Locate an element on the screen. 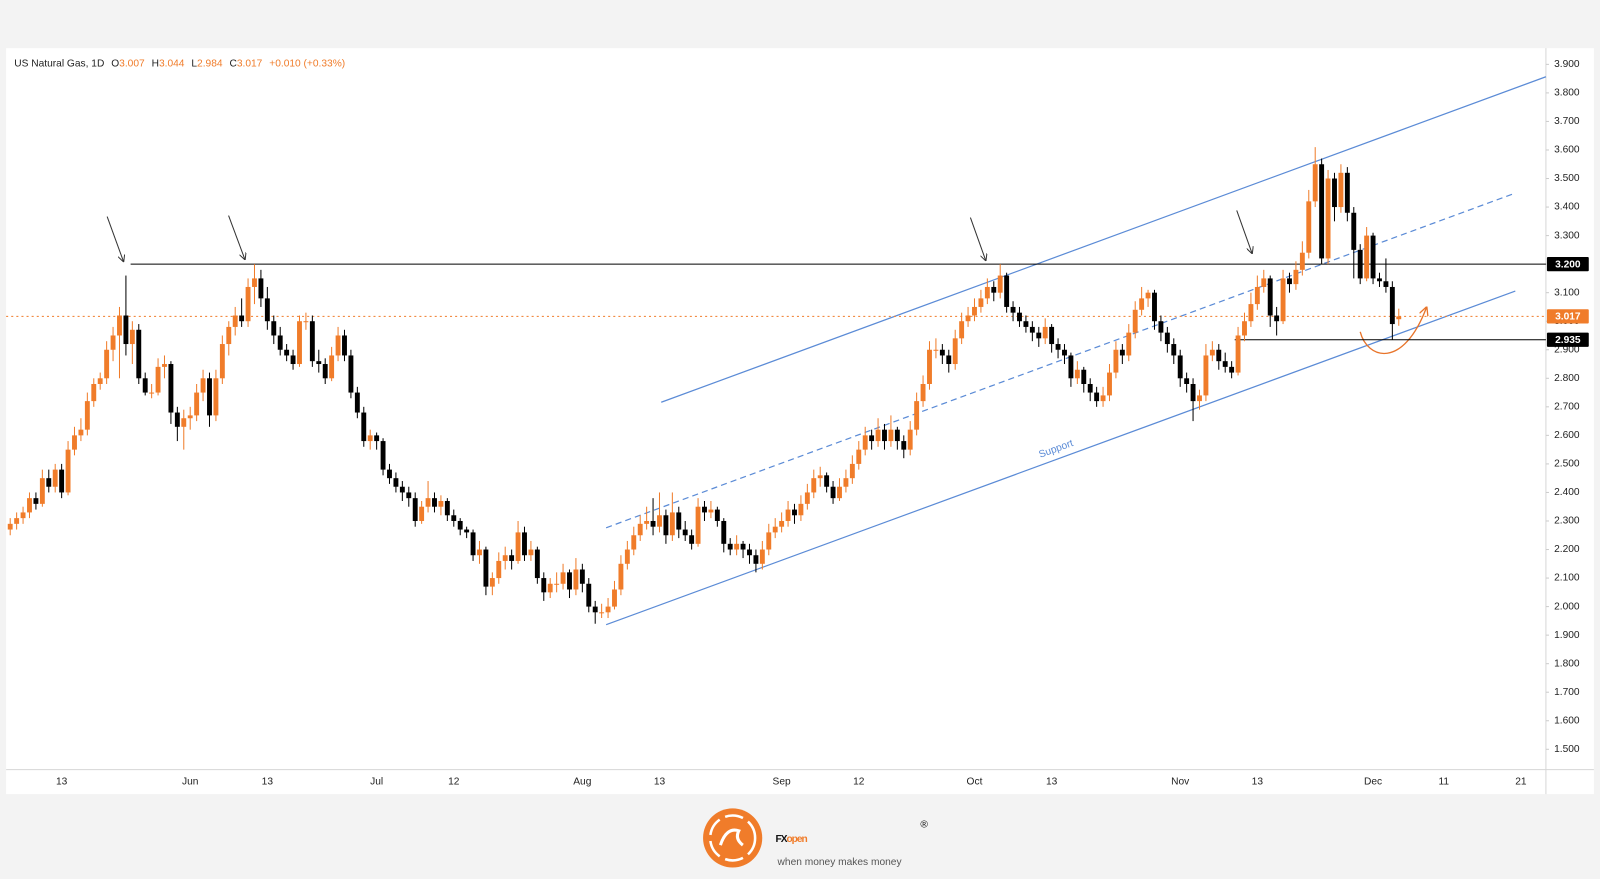 This screenshot has width=1600, height=879. registered-mark: ® is located at coordinates (924, 824).